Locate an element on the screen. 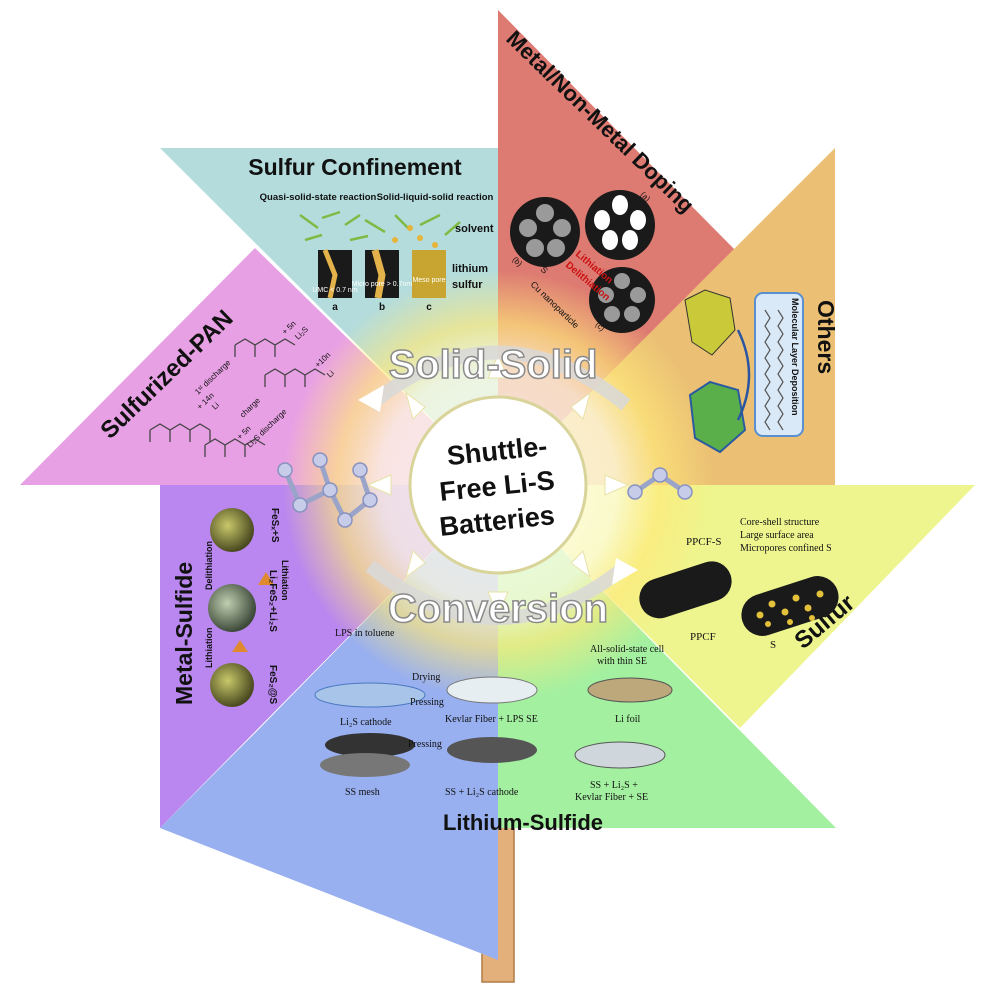 This screenshot has height=996, width=996. sunburst-arrows is located at coordinates (498, 485).